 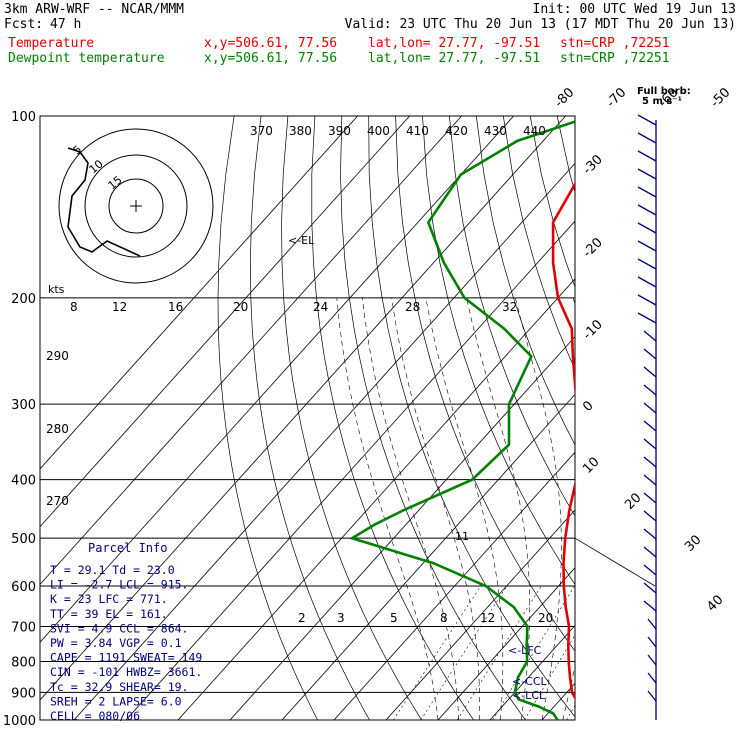 I want to click on right-temperature-label: -30, so click(x=593, y=165).